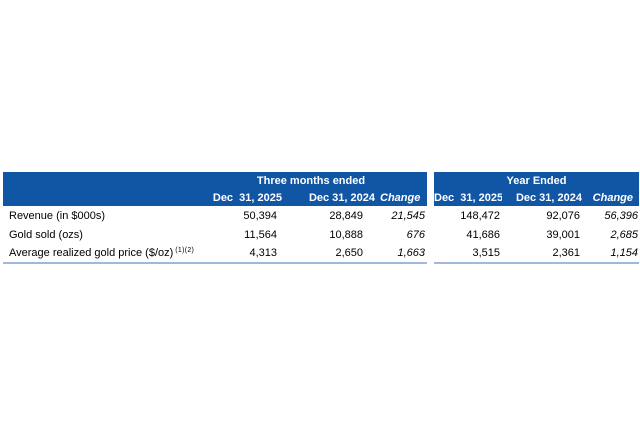  I want to click on row-label-superscript: (1)(2), so click(185, 250).